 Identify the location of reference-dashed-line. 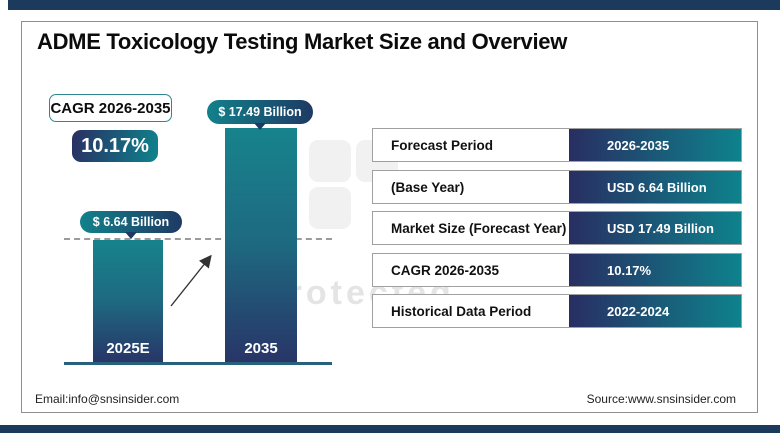
(198, 239).